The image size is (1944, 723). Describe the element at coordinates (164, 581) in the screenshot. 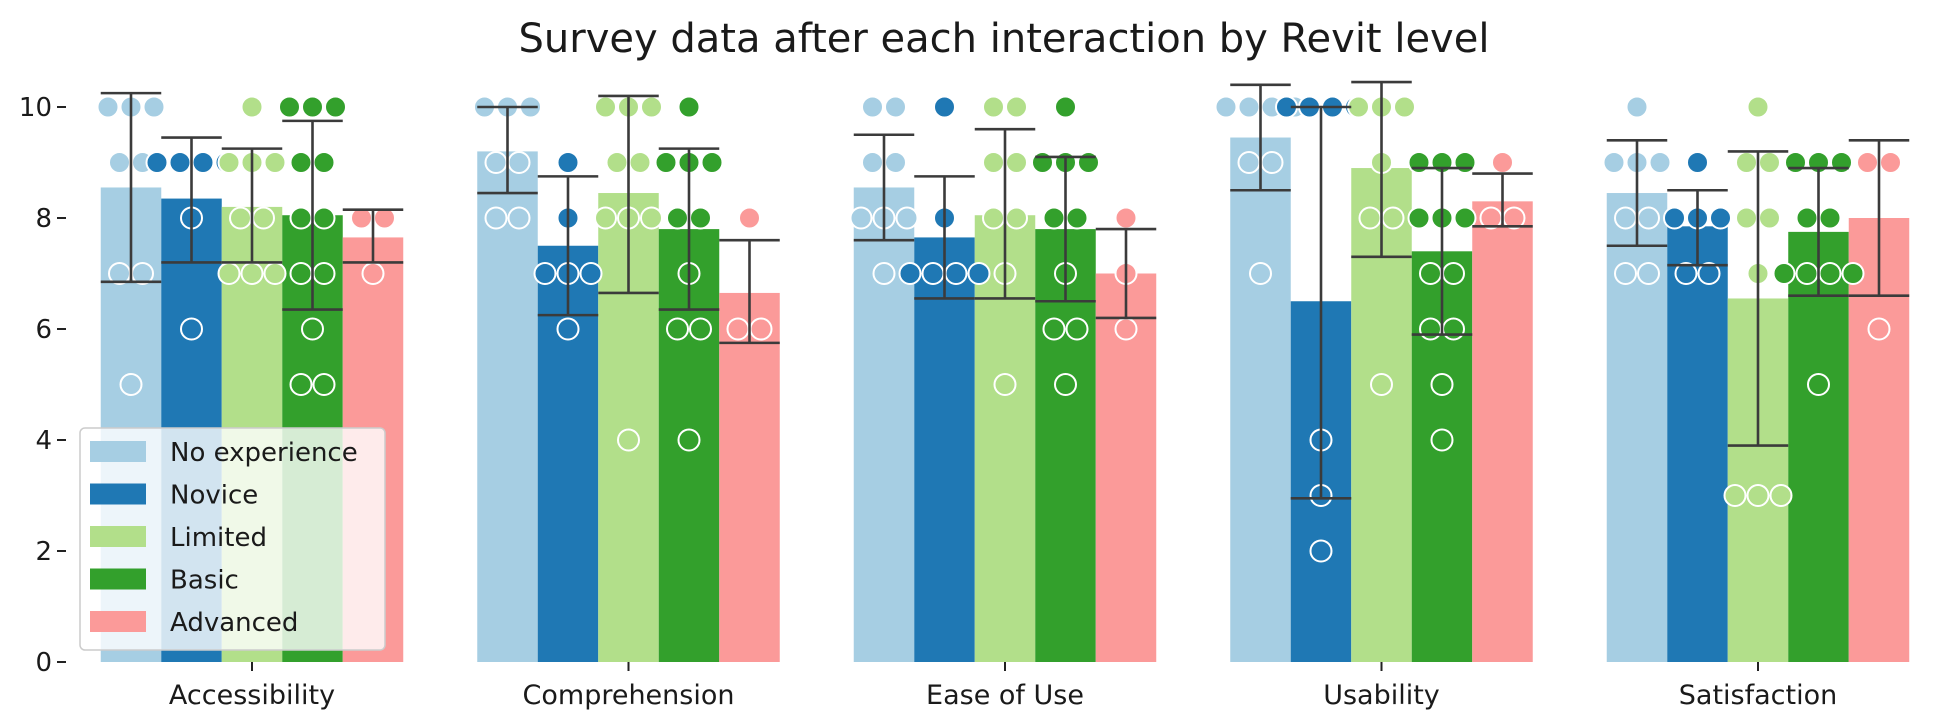

I see `legend-item-basic: Basic` at that location.